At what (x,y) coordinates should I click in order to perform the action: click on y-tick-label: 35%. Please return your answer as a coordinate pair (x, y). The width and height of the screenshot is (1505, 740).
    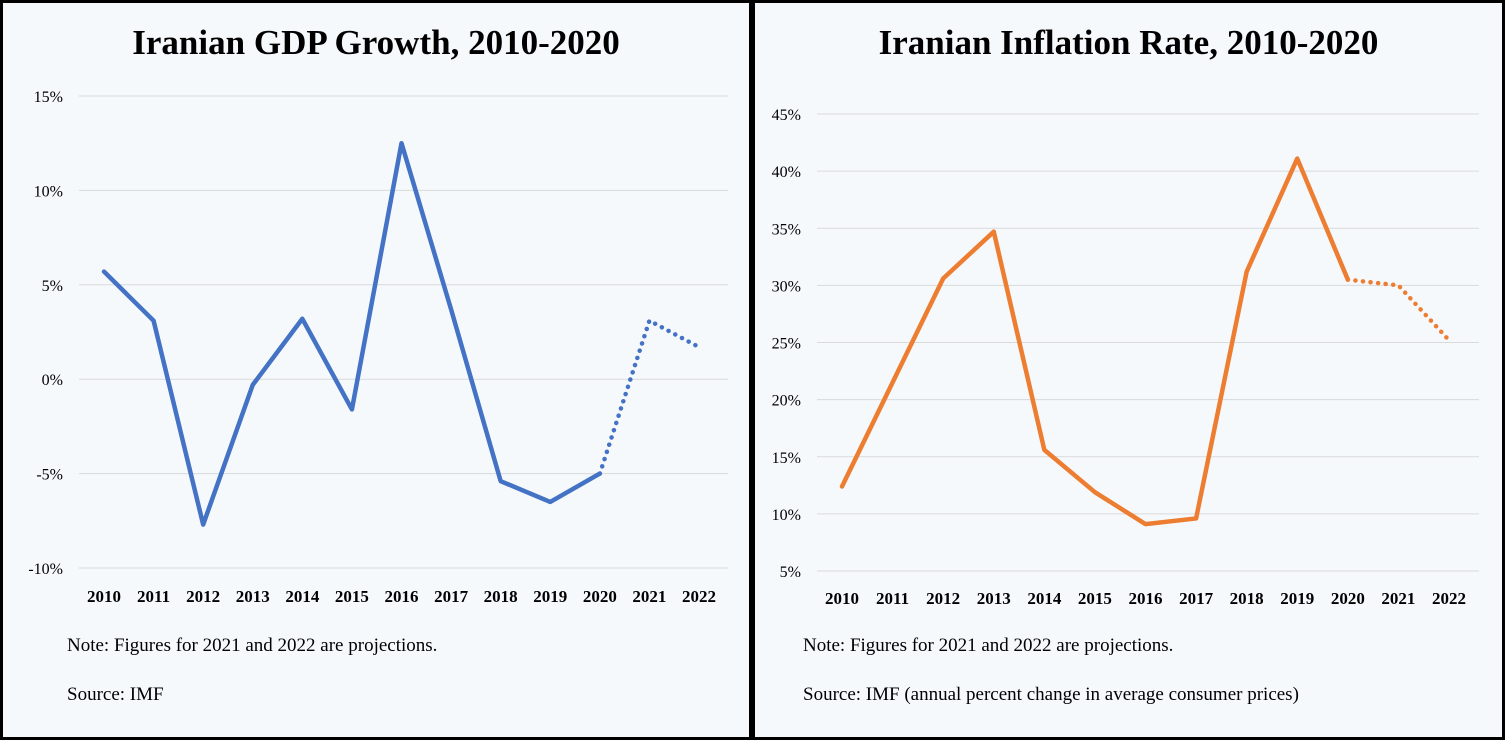
    Looking at the image, I should click on (786, 229).